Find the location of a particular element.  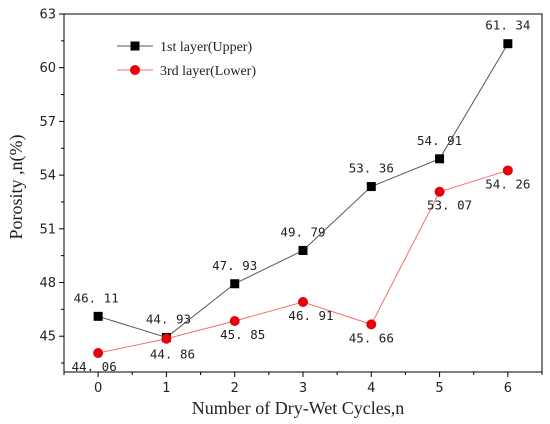

x-tick-label-1: 1 is located at coordinates (166, 388).